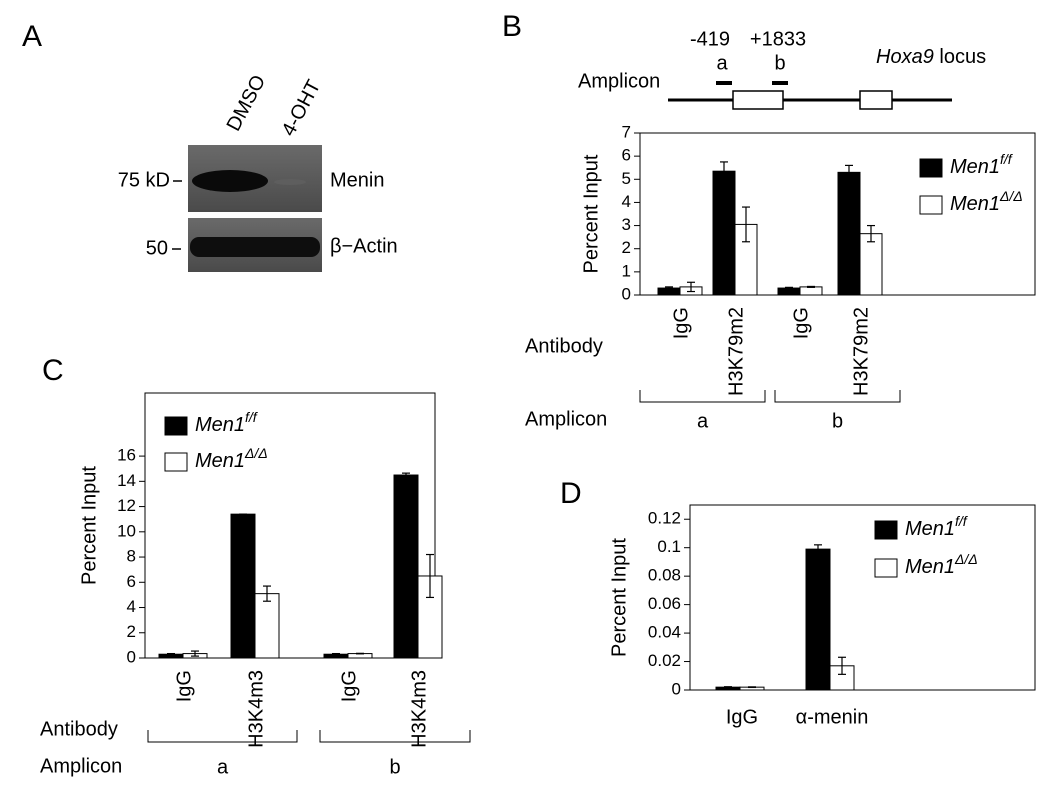  What do you see at coordinates (905, 57) in the screenshot?
I see `gene-name: Hoxa9` at bounding box center [905, 57].